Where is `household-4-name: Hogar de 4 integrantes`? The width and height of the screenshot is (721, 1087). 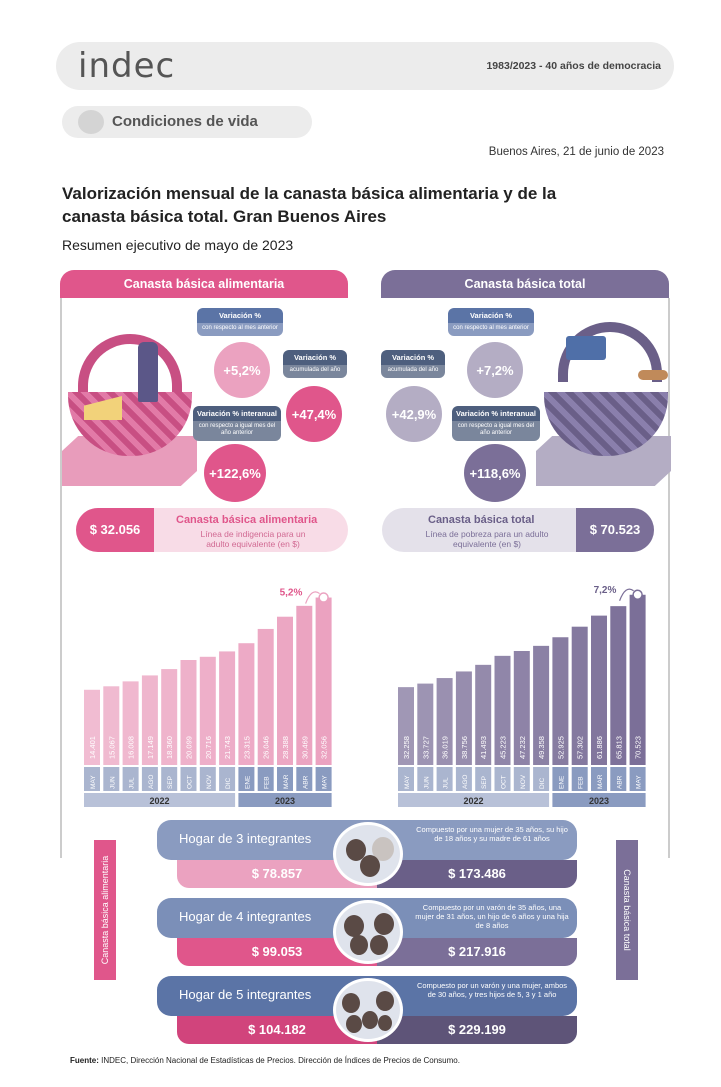
household-4-name: Hogar de 4 integrantes is located at coordinates (245, 916).